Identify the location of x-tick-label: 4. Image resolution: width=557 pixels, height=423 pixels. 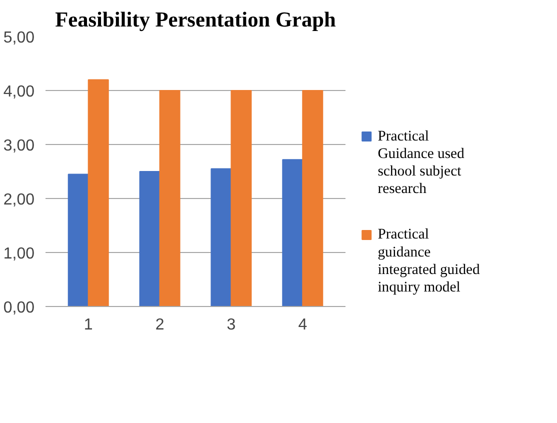
(303, 325).